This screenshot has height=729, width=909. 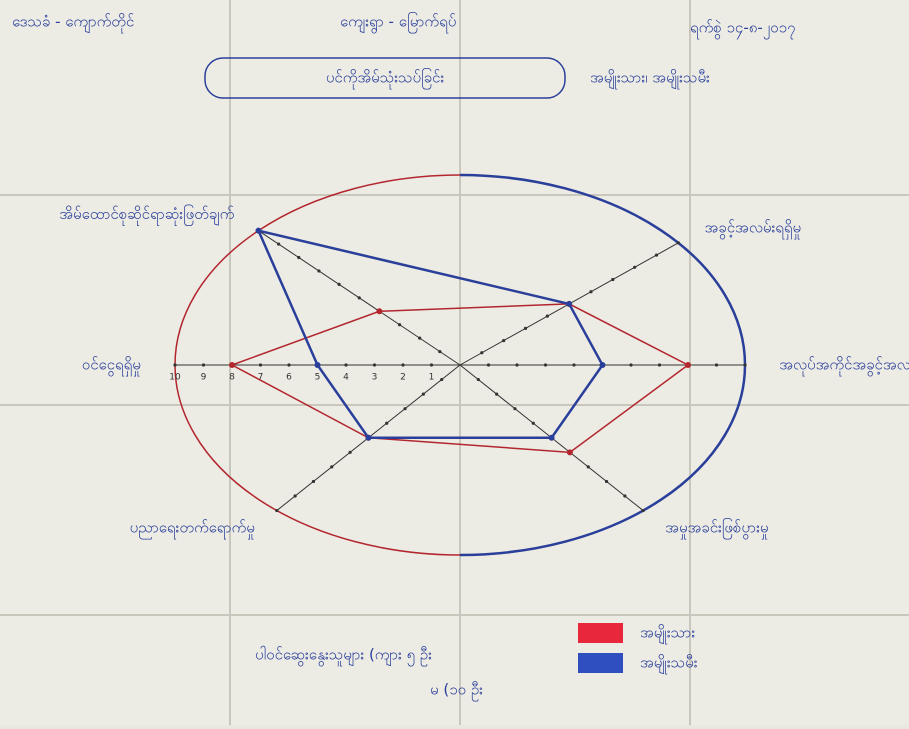 What do you see at coordinates (346, 378) in the screenshot?
I see `tick-label: 4` at bounding box center [346, 378].